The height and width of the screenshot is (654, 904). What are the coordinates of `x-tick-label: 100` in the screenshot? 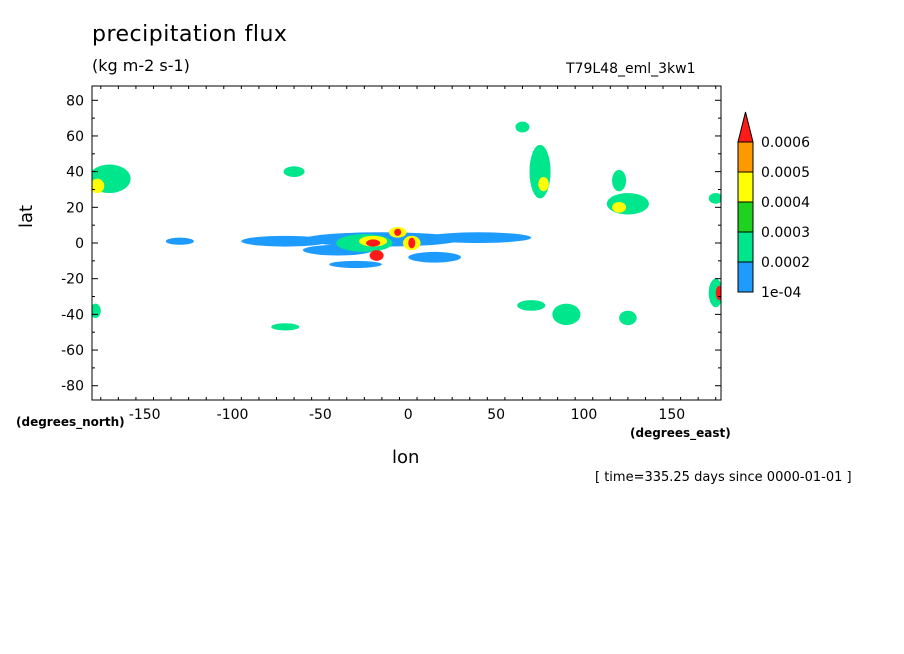 It's located at (584, 415).